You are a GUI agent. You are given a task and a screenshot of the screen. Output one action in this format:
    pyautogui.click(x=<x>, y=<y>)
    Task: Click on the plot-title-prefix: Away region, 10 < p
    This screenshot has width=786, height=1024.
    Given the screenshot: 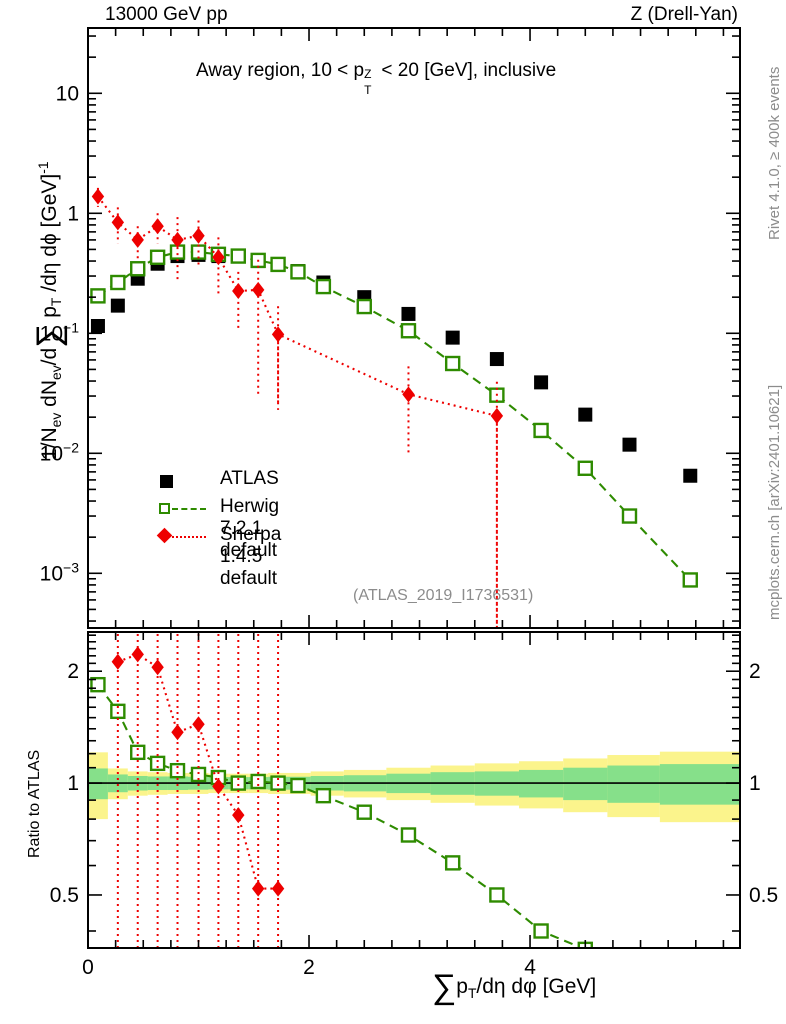 What is the action you would take?
    pyautogui.click(x=280, y=70)
    